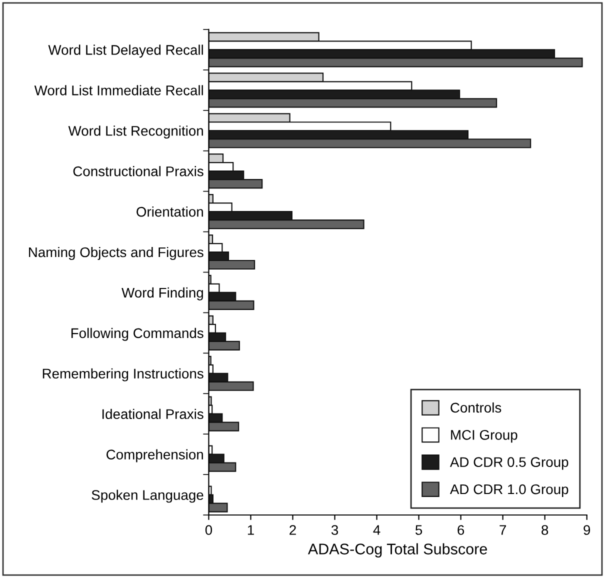 The height and width of the screenshot is (578, 605). What do you see at coordinates (397, 550) in the screenshot?
I see `x-axis-title: ADAS-Cog Total Subscore` at bounding box center [397, 550].